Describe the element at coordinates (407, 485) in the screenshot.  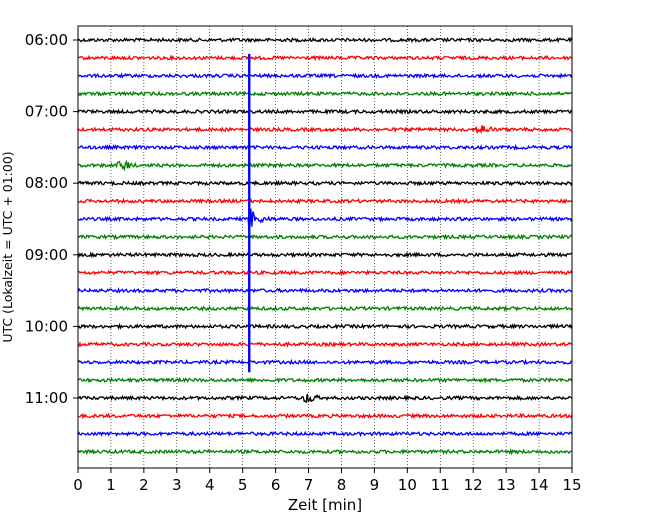
I see `x-tick-label: 10` at that location.